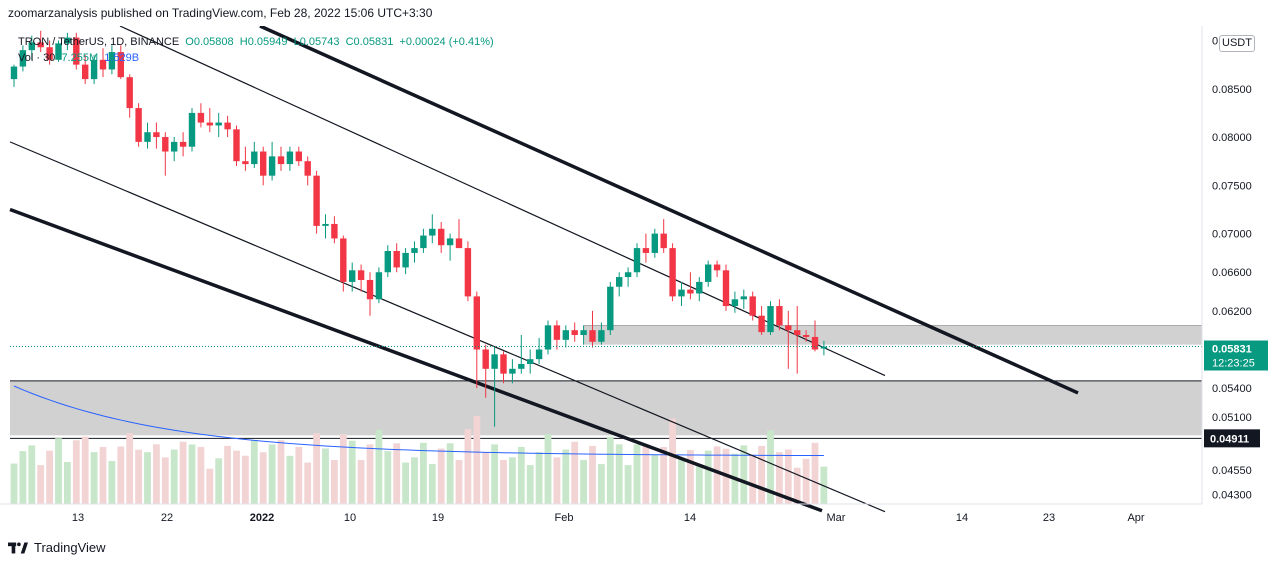 Image resolution: width=1280 pixels, height=566 pixels. What do you see at coordinates (836, 518) in the screenshot?
I see `time-tick-label: Mar` at bounding box center [836, 518].